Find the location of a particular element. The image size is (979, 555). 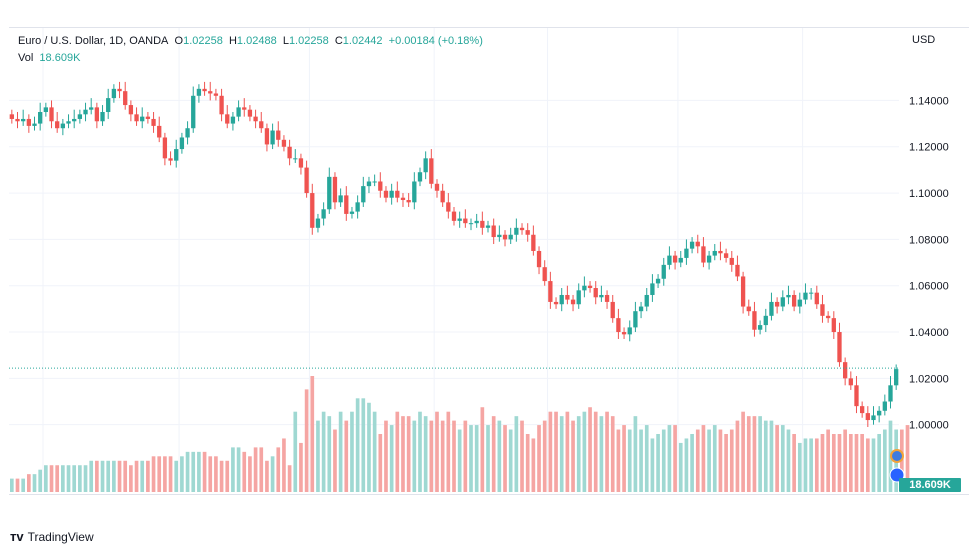

tradingview-logo-icon: ᴛᴠ is located at coordinates (17, 536).